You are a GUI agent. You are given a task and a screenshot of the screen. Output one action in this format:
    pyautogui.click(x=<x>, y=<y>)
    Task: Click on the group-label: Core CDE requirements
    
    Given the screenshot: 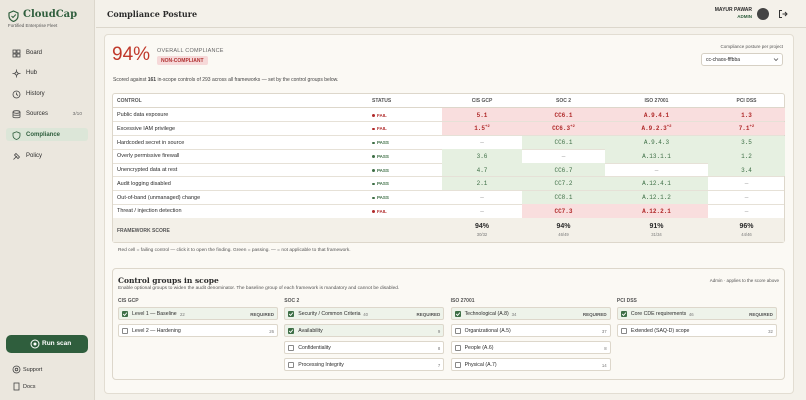 What is the action you would take?
    pyautogui.click(x=658, y=314)
    